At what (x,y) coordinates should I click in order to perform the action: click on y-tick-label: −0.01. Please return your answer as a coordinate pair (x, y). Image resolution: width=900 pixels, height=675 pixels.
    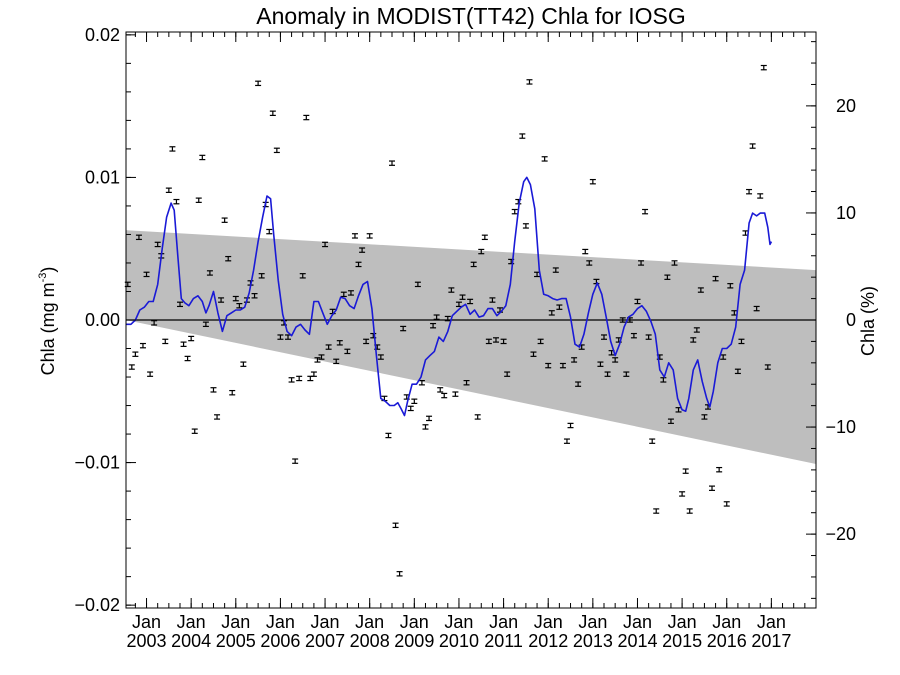
    Looking at the image, I should click on (97, 463).